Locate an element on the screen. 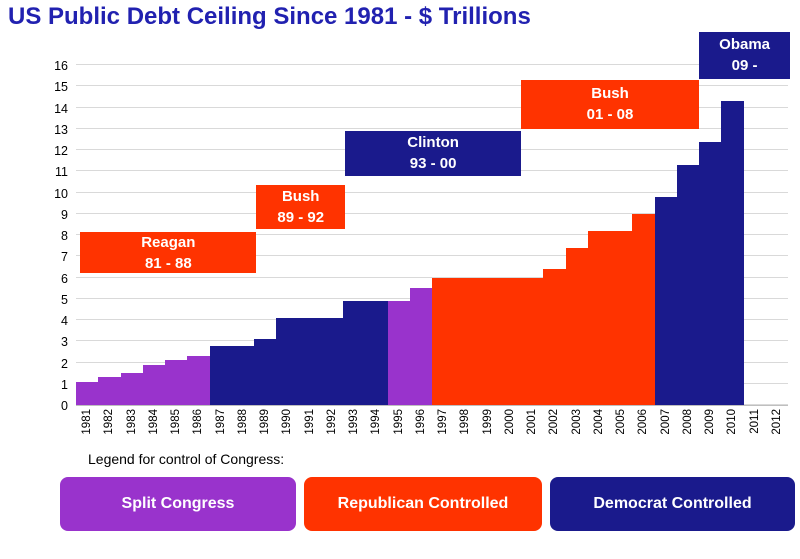 The height and width of the screenshot is (559, 800). y-tick-label-14: 14 is located at coordinates (61, 108).